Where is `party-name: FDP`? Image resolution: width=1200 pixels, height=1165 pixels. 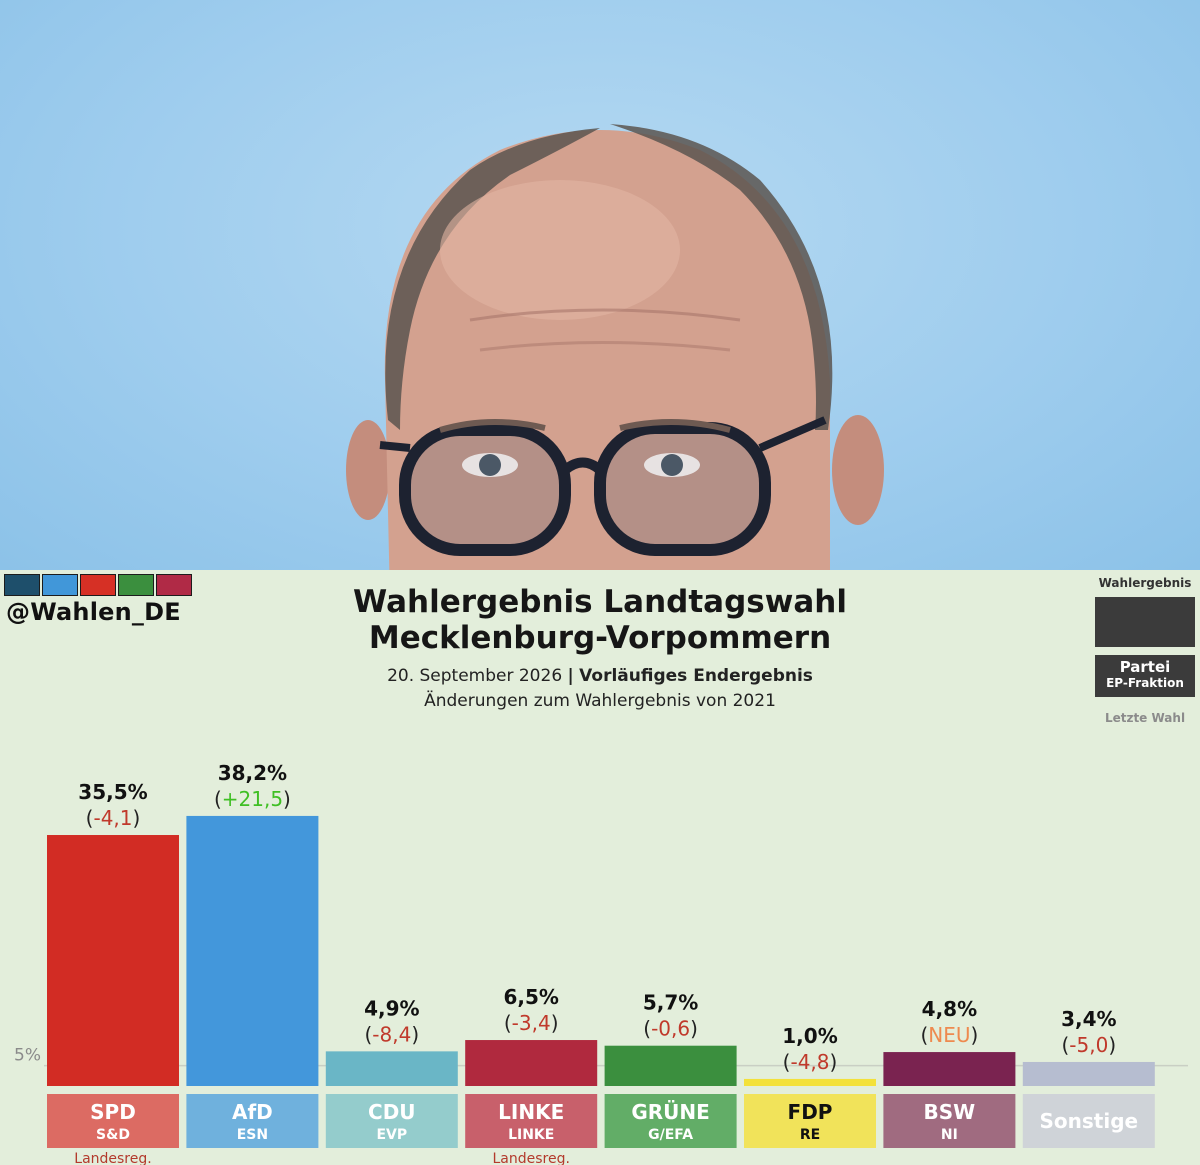
party-name: FDP is located at coordinates (810, 1112).